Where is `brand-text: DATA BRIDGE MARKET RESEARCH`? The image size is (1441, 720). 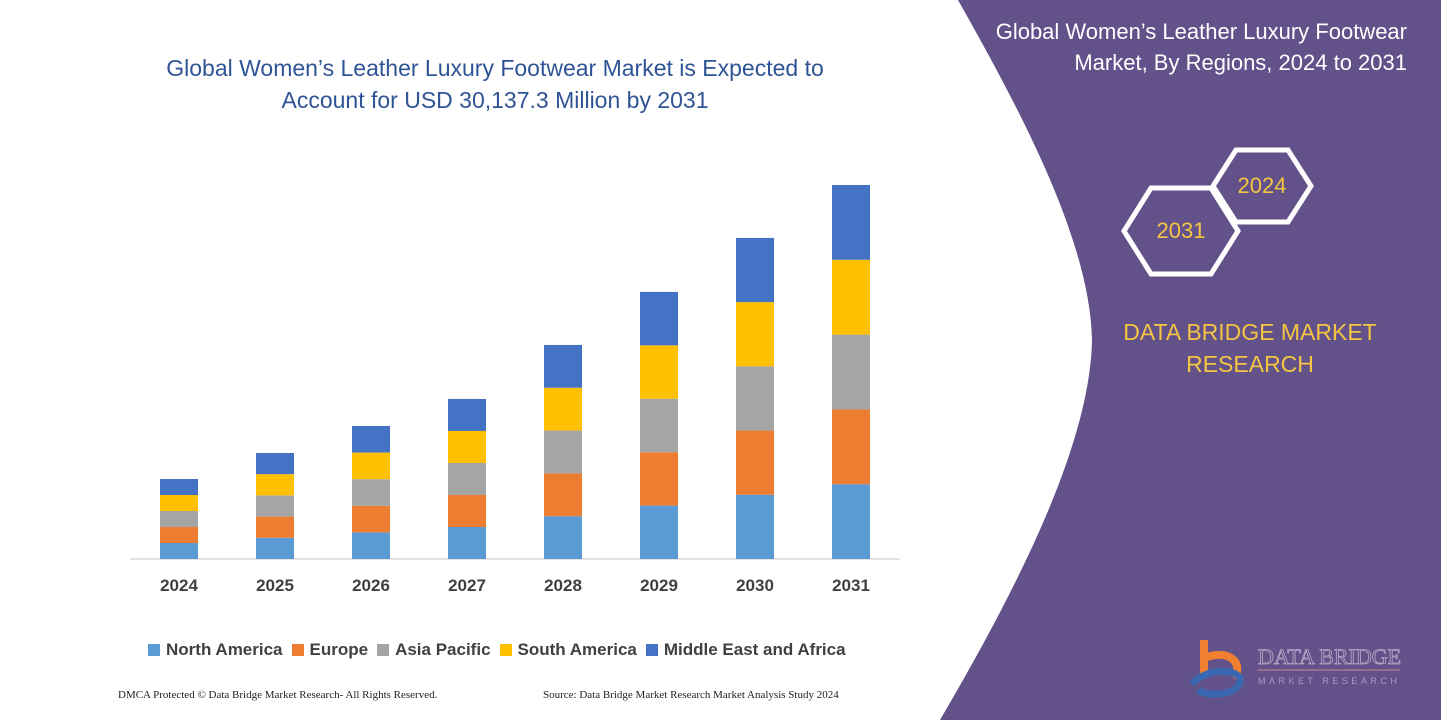
brand-text: DATA BRIDGE MARKET RESEARCH is located at coordinates (1250, 348).